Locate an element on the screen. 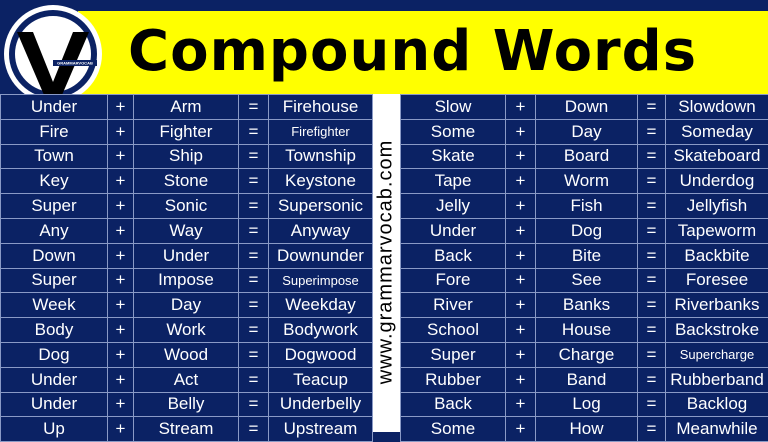  table-row: Up+Stream=Upstream is located at coordinates (187, 429).